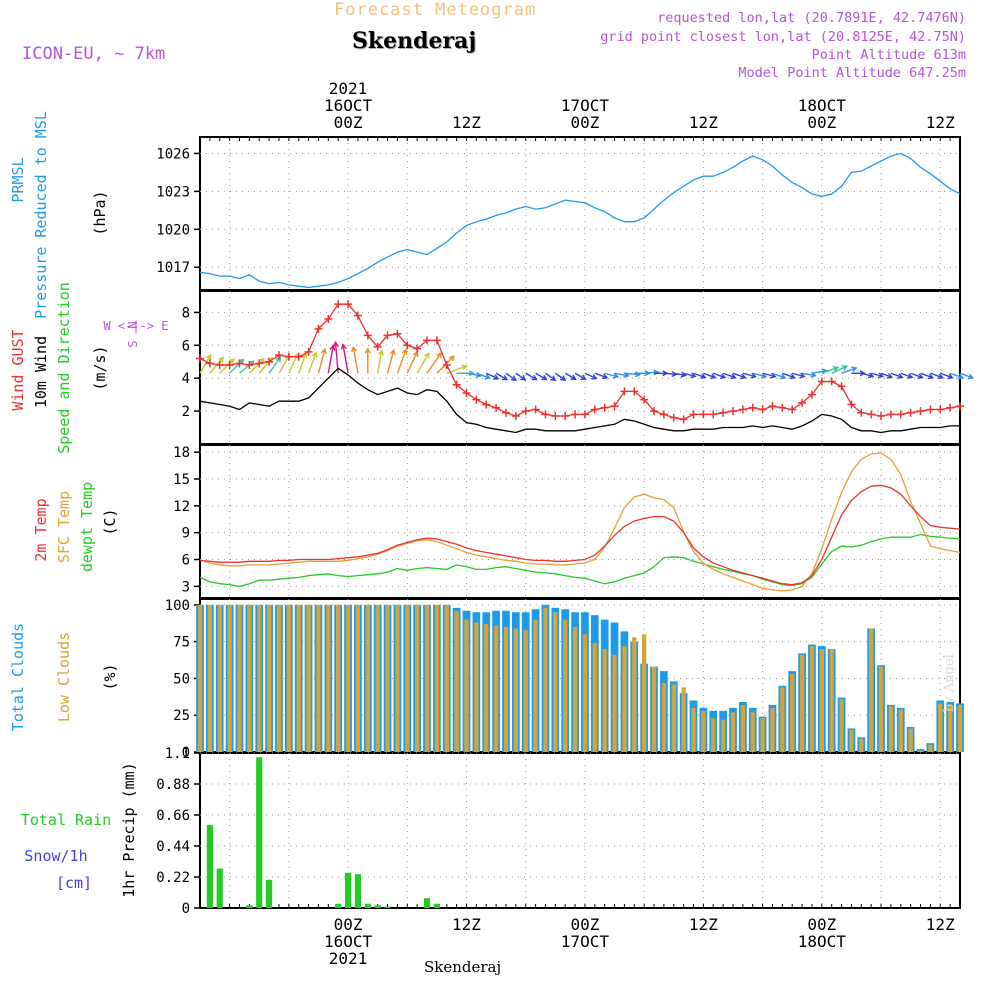  I want to click on wind-gust-markers, so click(580, 362).